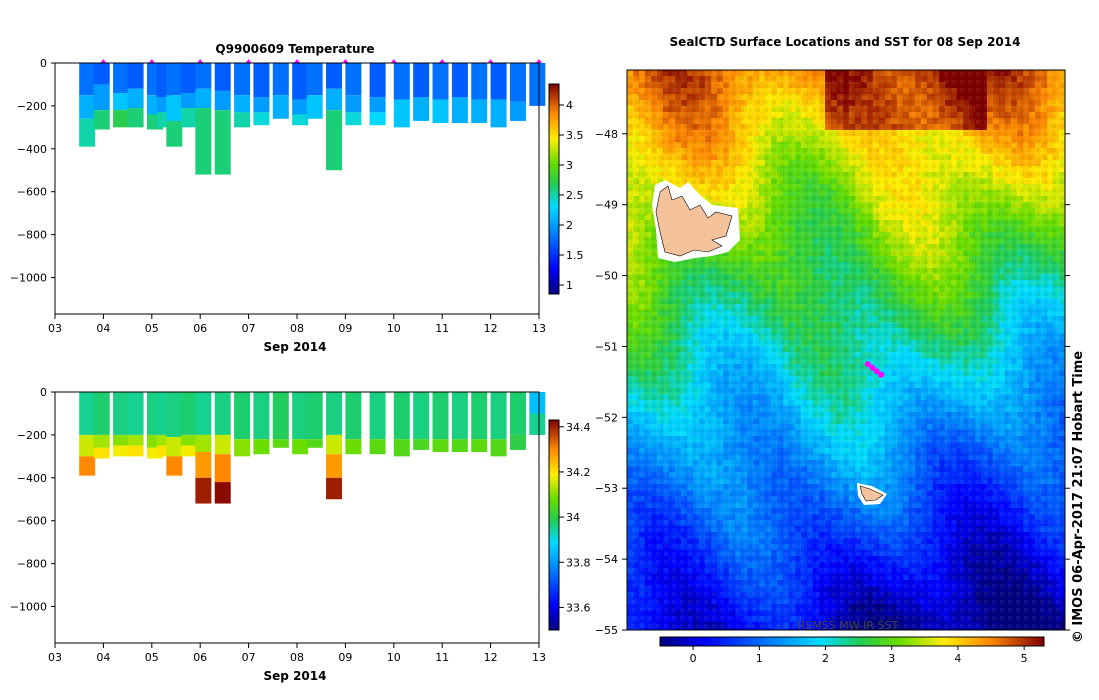 The height and width of the screenshot is (700, 1099). Describe the element at coordinates (32, 192) in the screenshot. I see `y-tick-label: −600` at that location.